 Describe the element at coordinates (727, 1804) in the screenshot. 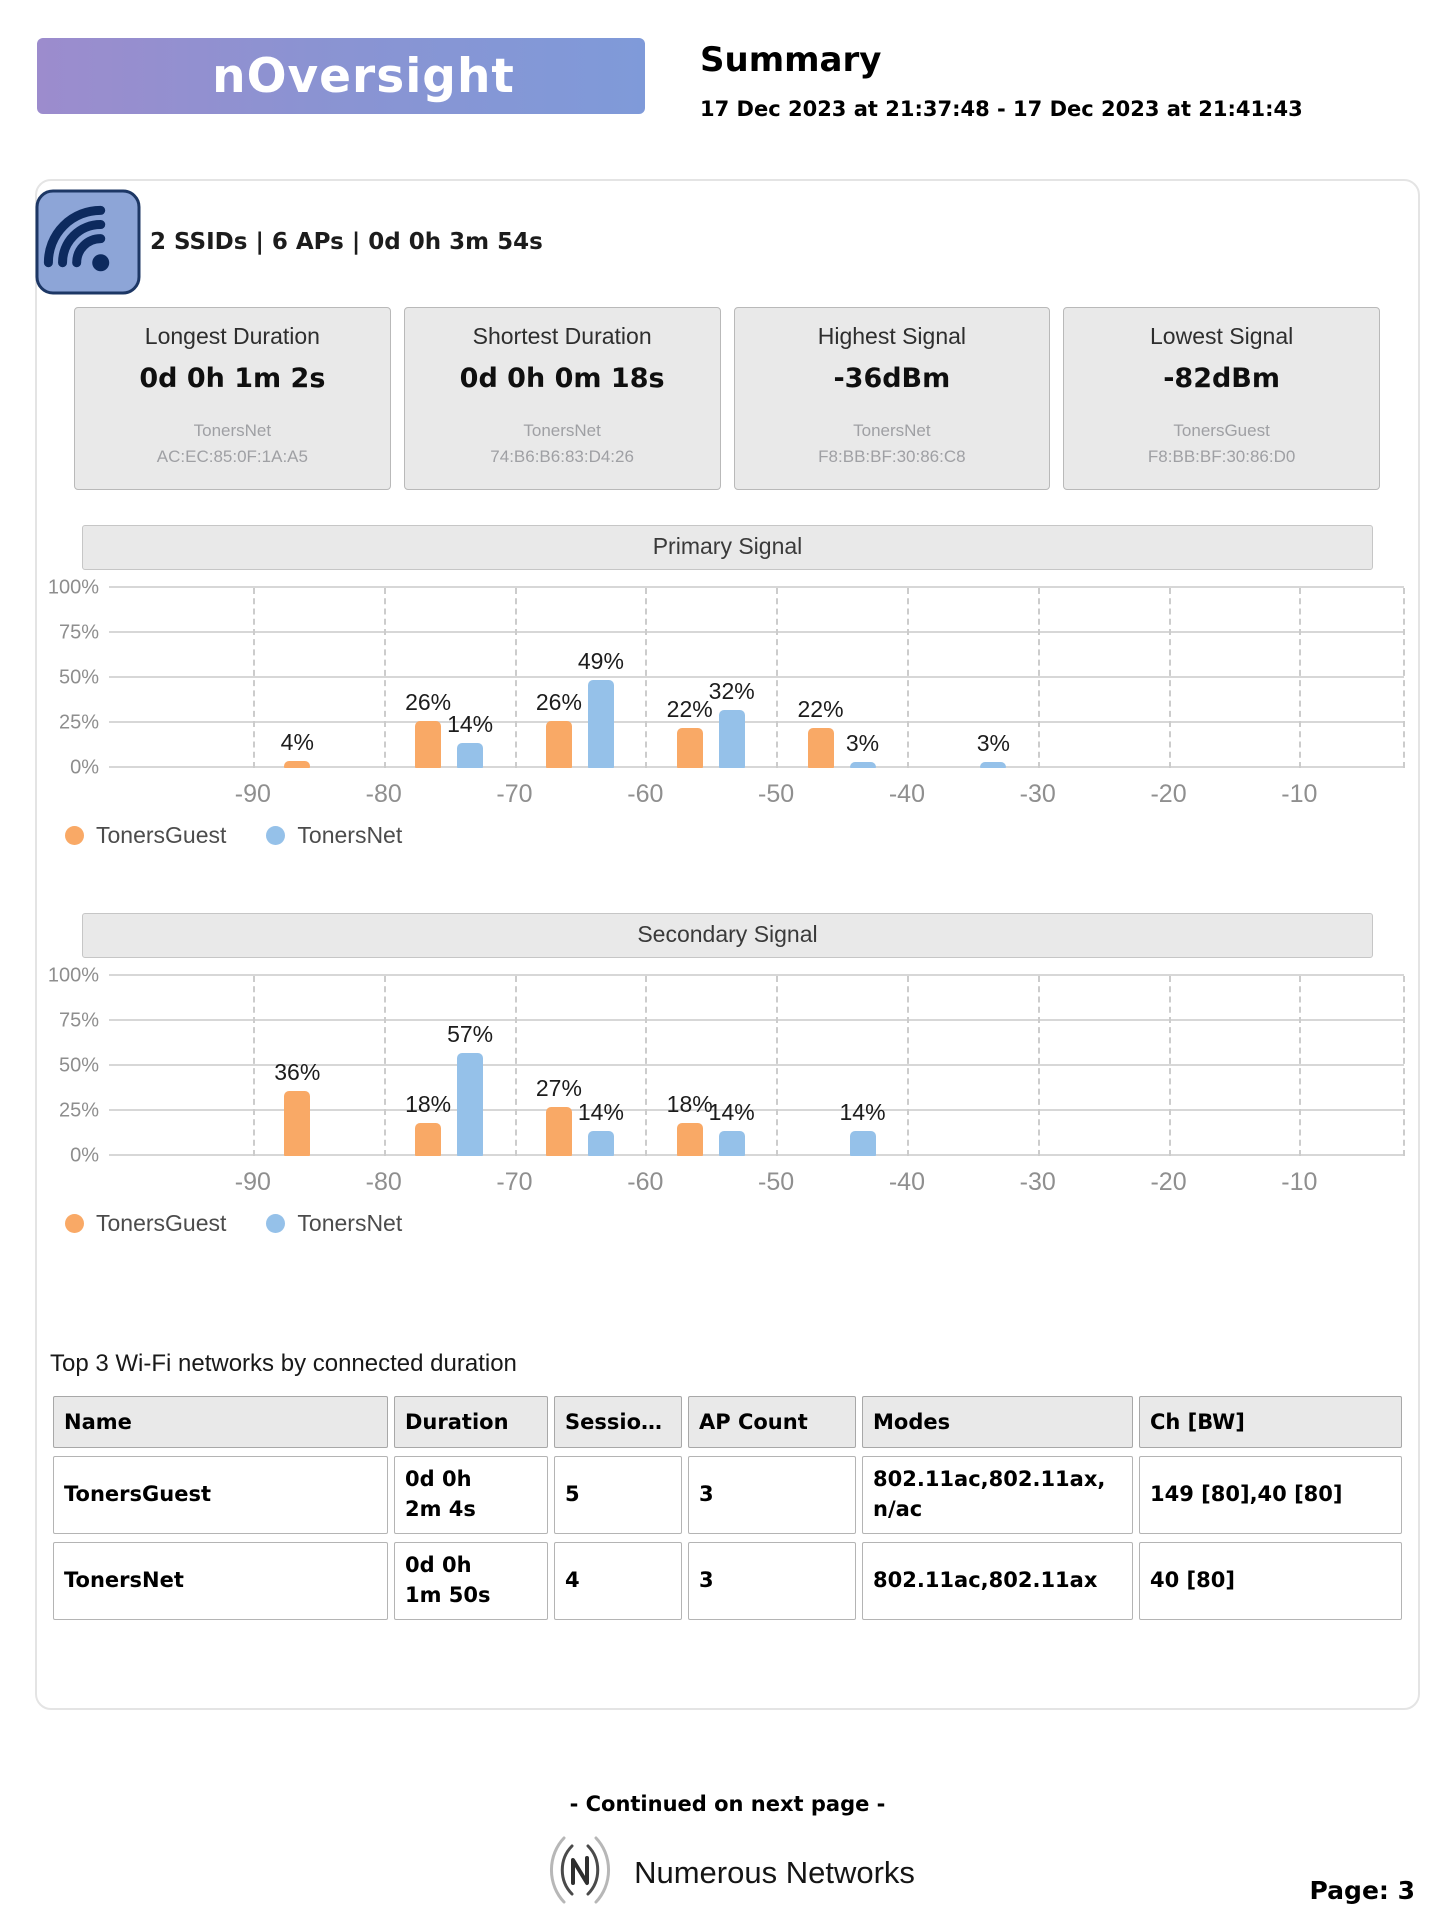

I see `continued-note: - Continued on next page -` at that location.